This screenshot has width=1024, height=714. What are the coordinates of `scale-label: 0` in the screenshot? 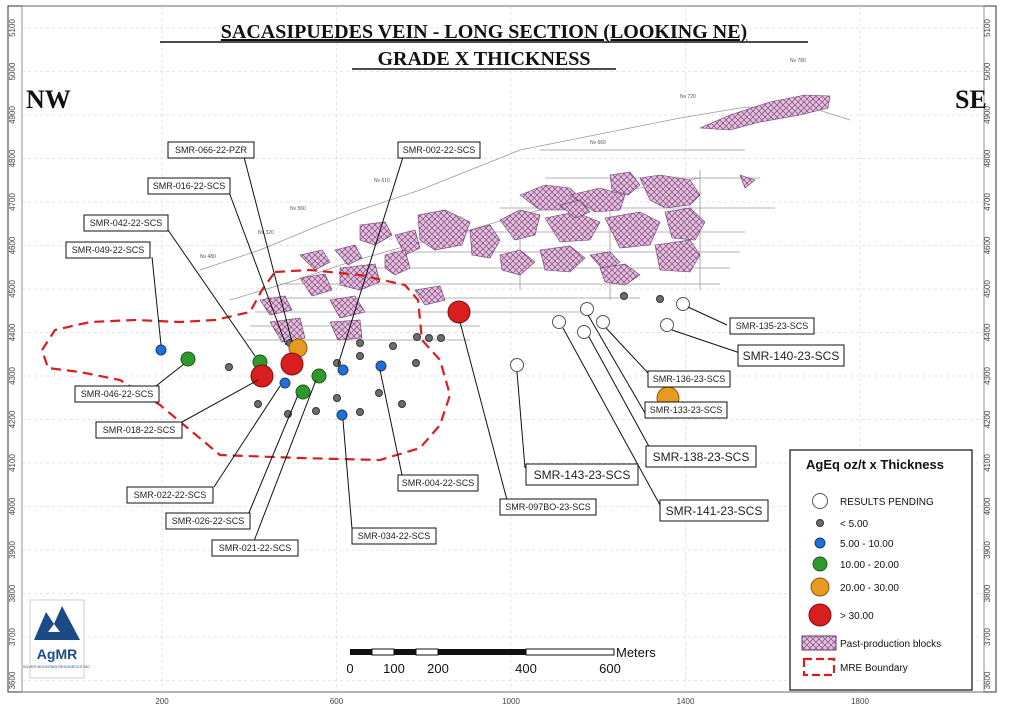 It's located at (349, 668).